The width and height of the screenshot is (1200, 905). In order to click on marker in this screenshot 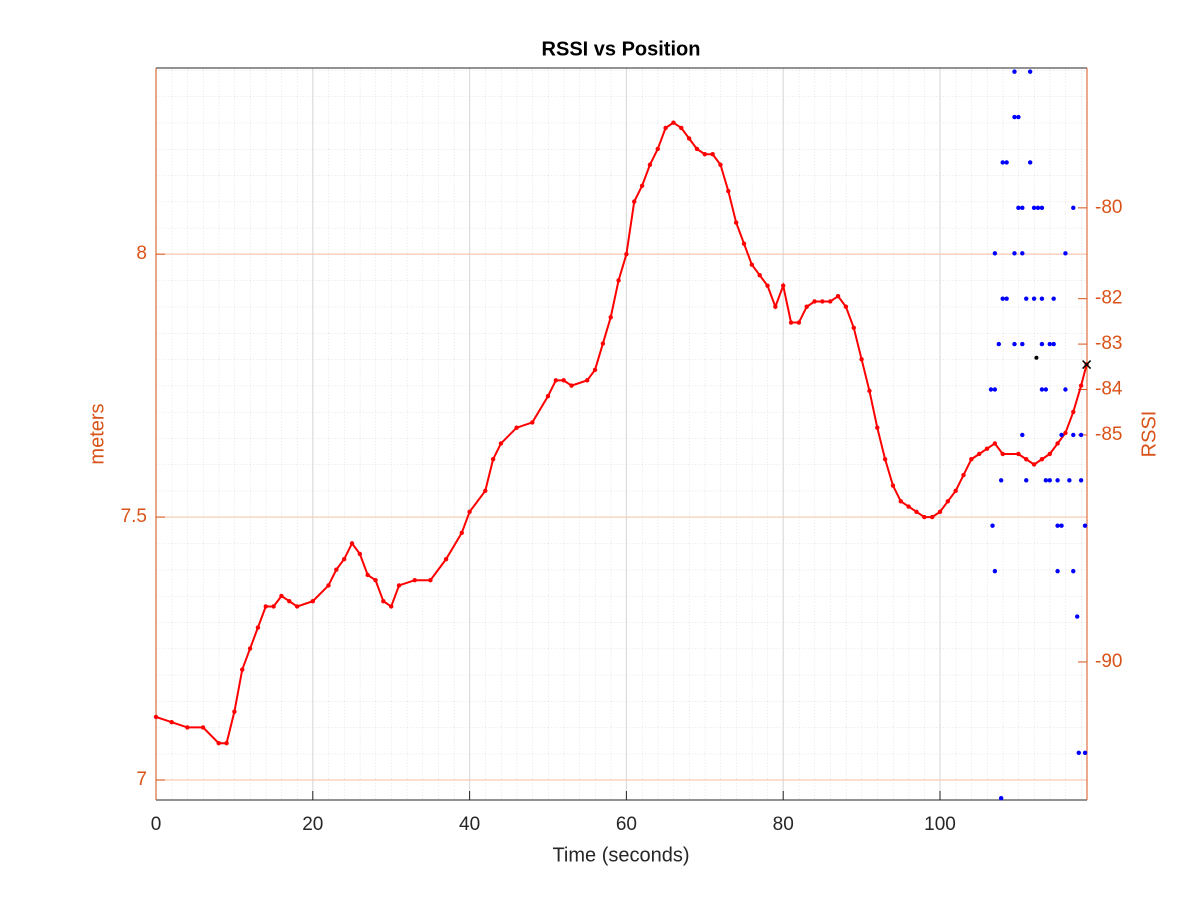, I will do `click(1036, 357)`.